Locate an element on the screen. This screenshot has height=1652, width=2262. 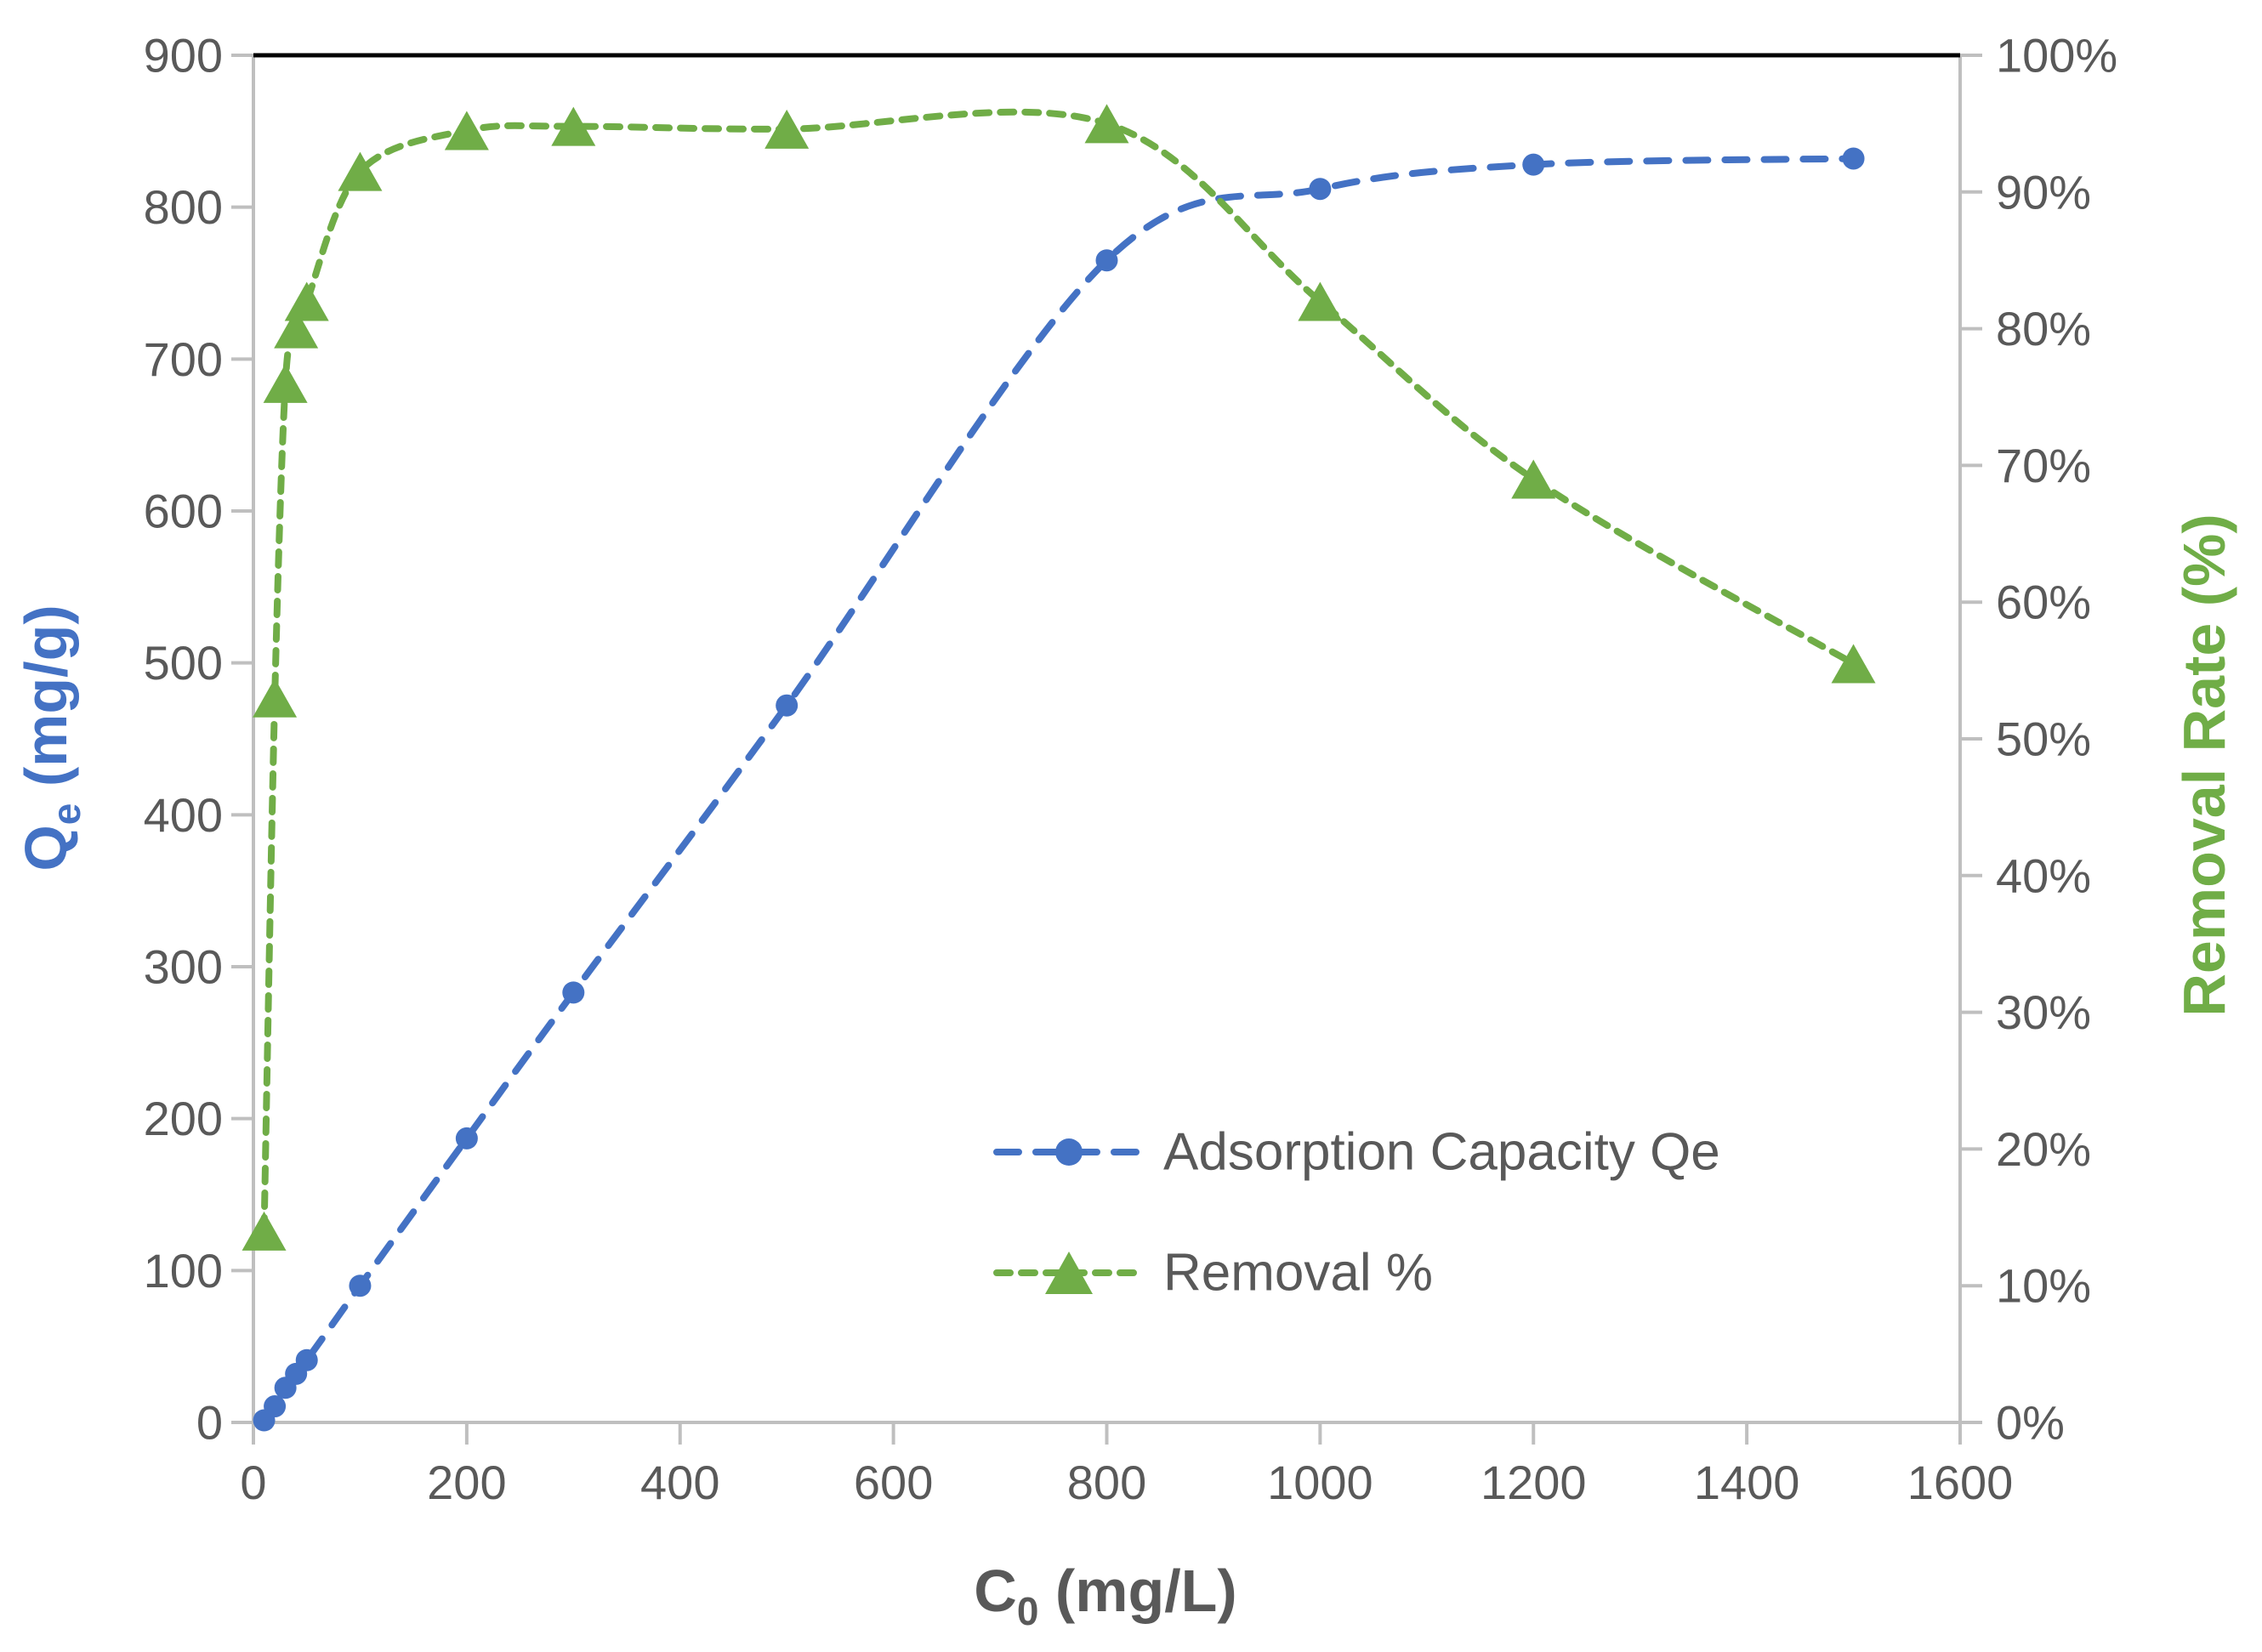
x-tick-label: 0 is located at coordinates (253, 1482).